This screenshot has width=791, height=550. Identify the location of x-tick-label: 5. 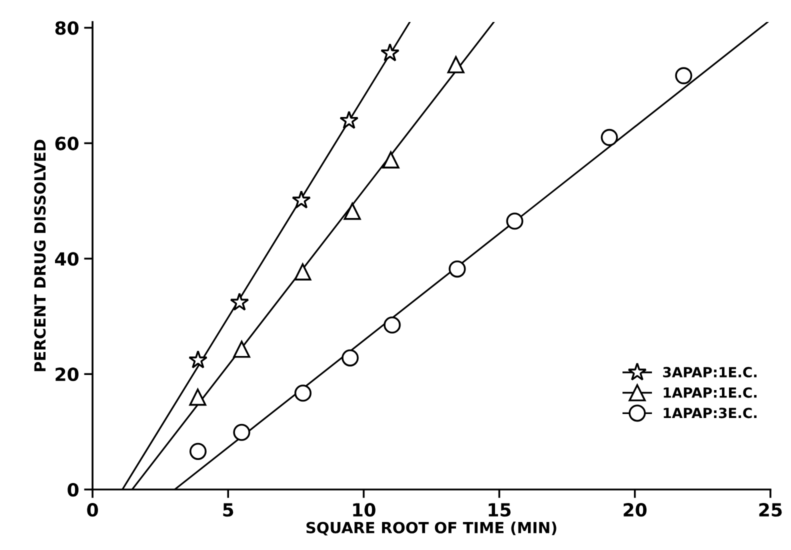
(228, 510).